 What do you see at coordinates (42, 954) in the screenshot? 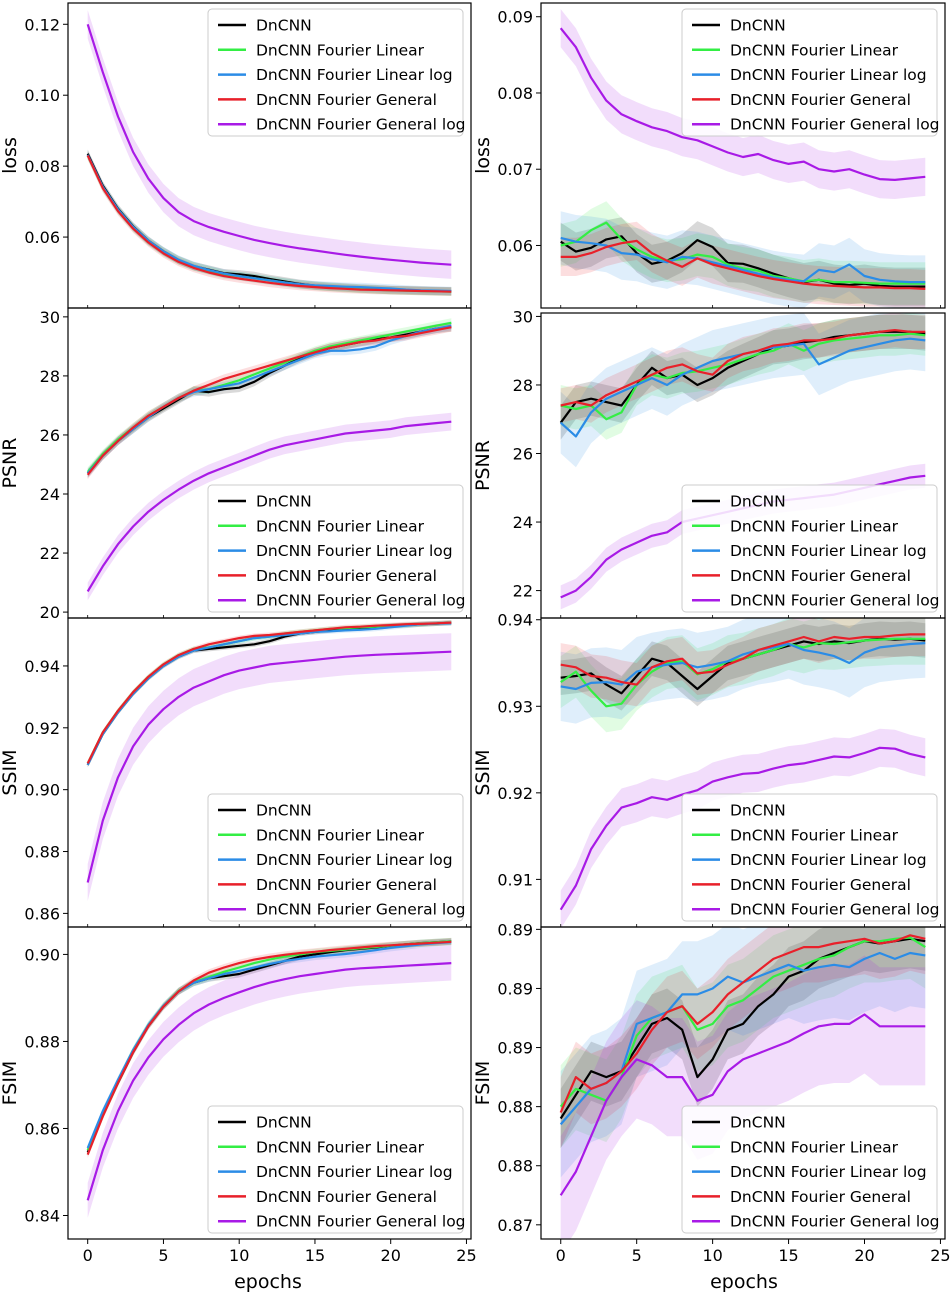
I see `y-tick-label: 0.90` at bounding box center [42, 954].